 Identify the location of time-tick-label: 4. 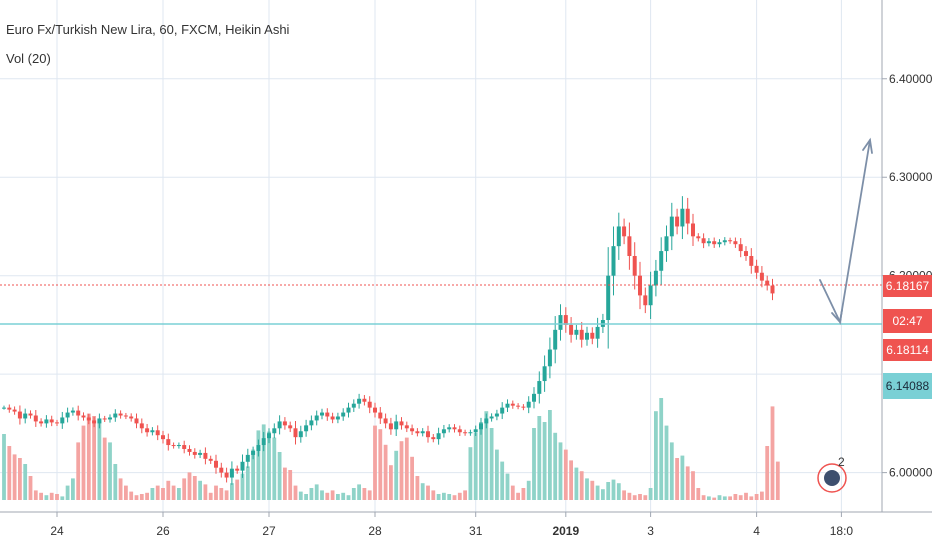
(756, 531).